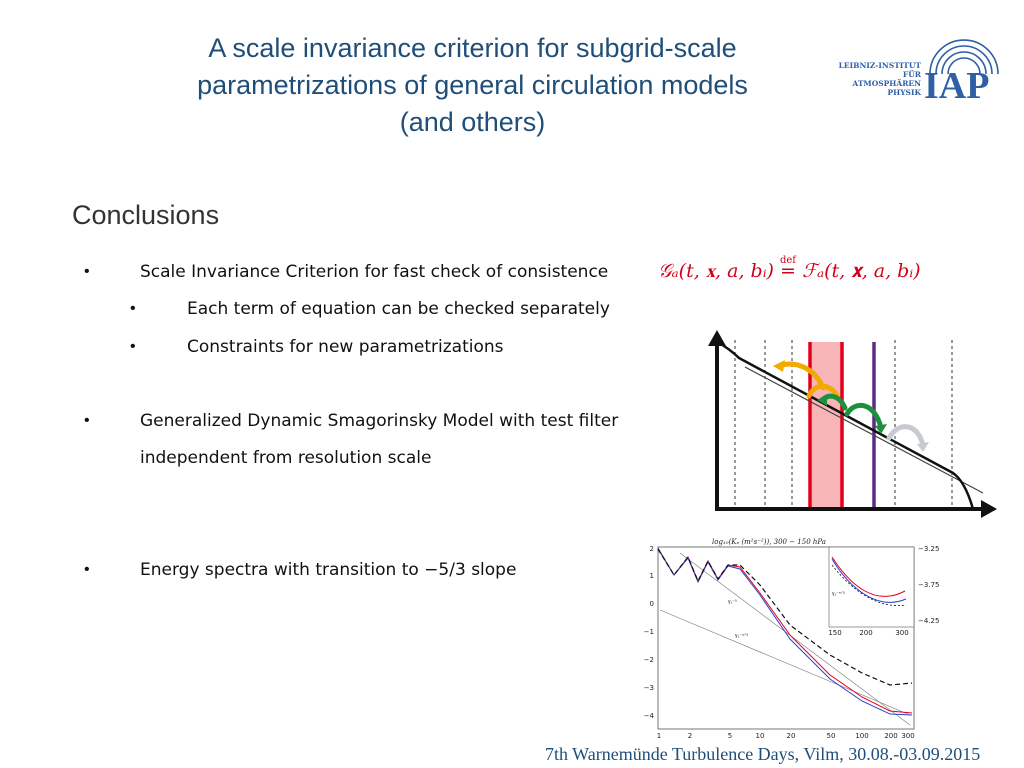  I want to click on x-tick: 5, so click(730, 736).